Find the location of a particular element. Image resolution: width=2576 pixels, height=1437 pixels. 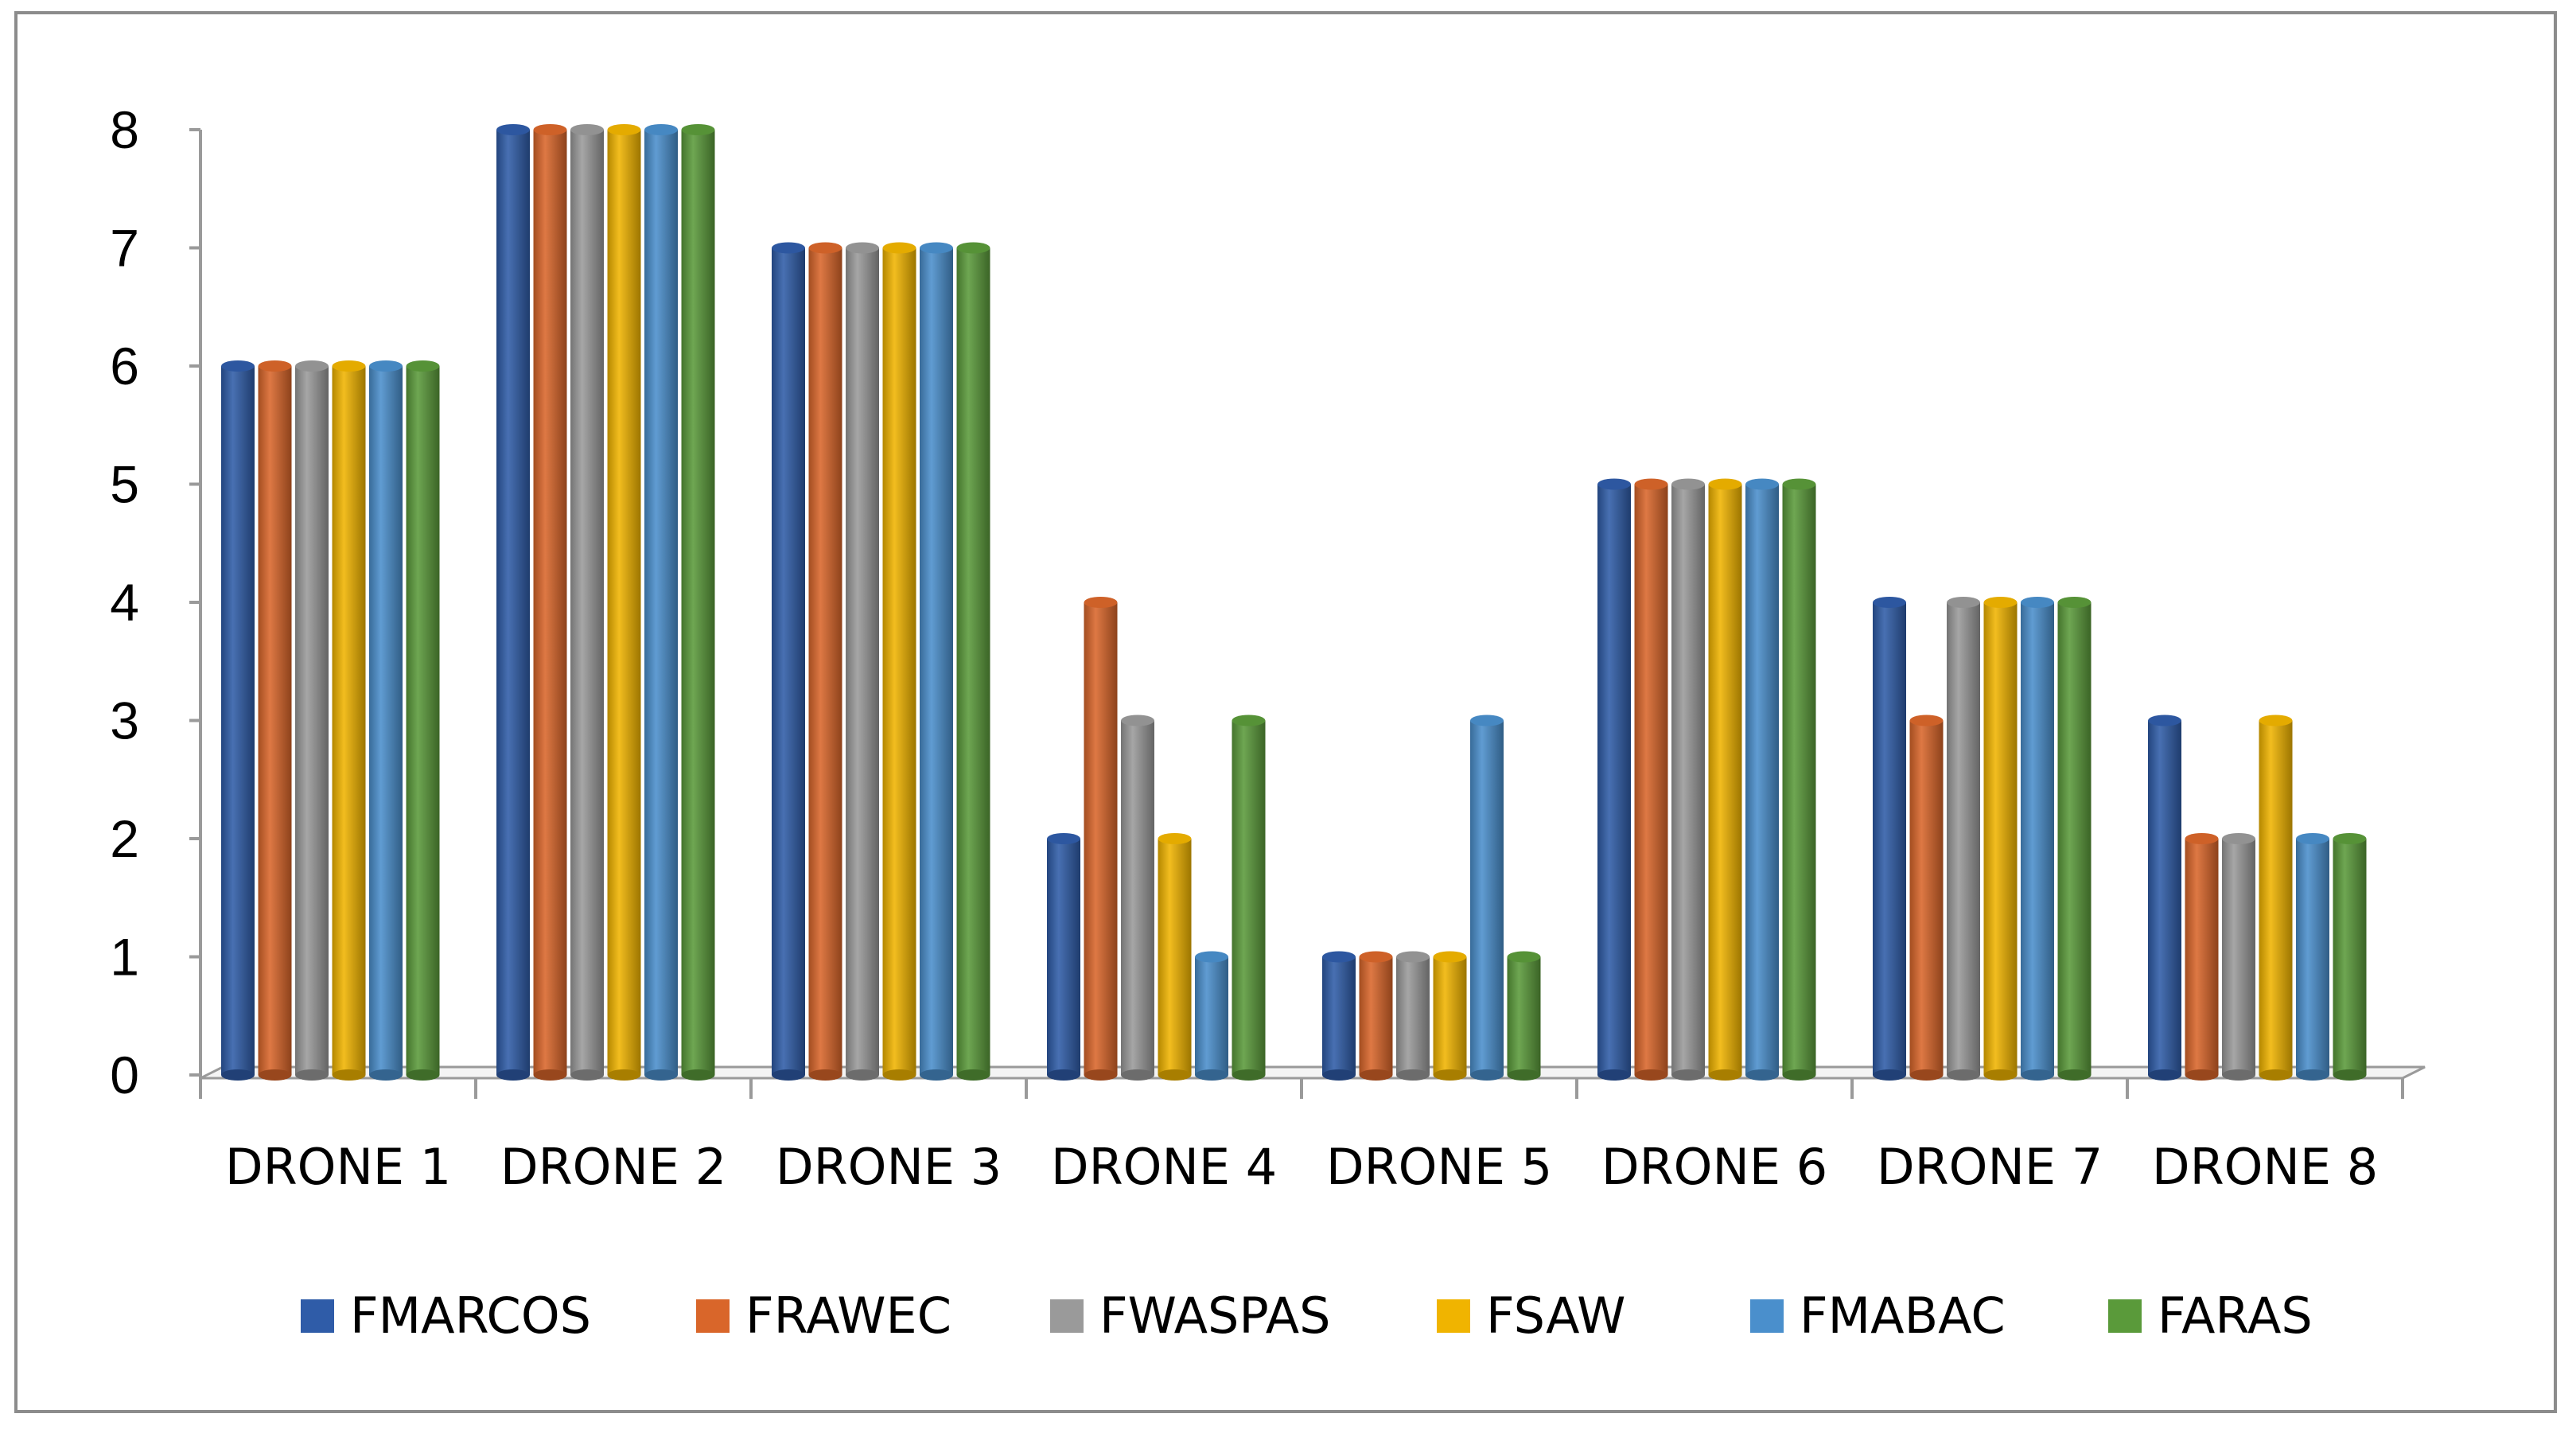

bar-drone-6-faras is located at coordinates (1799, 780).